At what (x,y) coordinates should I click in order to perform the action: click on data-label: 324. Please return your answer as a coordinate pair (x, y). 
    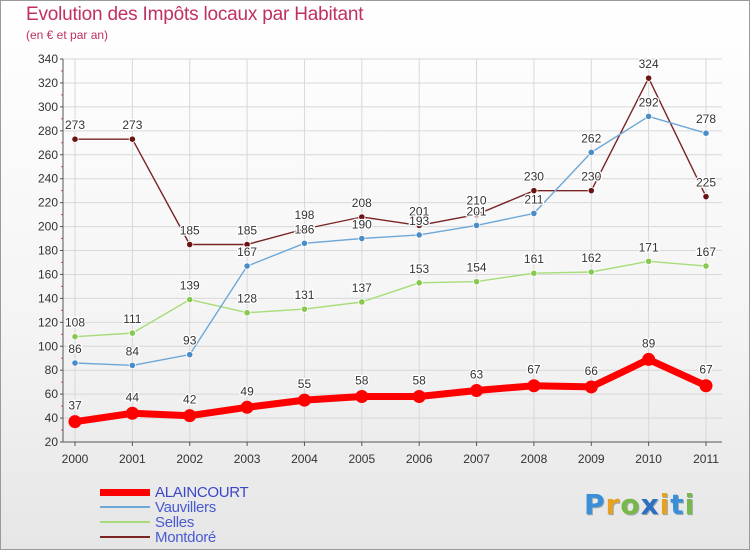
    Looking at the image, I should click on (649, 64).